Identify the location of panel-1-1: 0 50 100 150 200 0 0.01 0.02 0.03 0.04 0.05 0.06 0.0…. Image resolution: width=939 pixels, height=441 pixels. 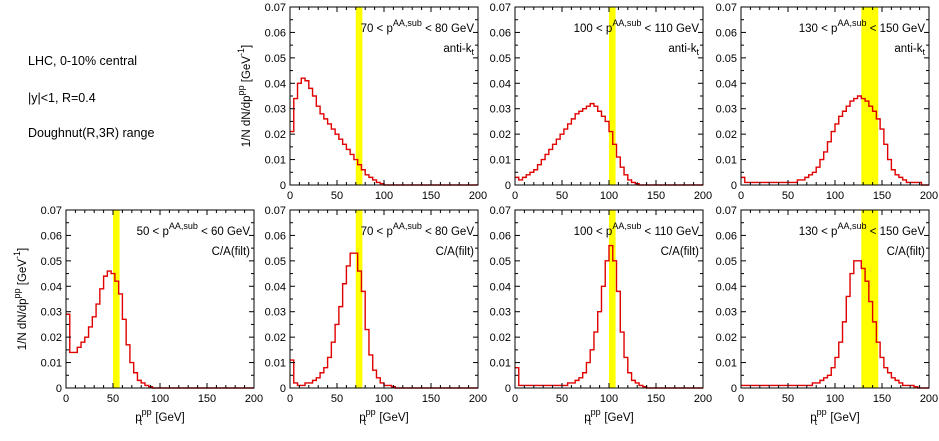
(376, 316).